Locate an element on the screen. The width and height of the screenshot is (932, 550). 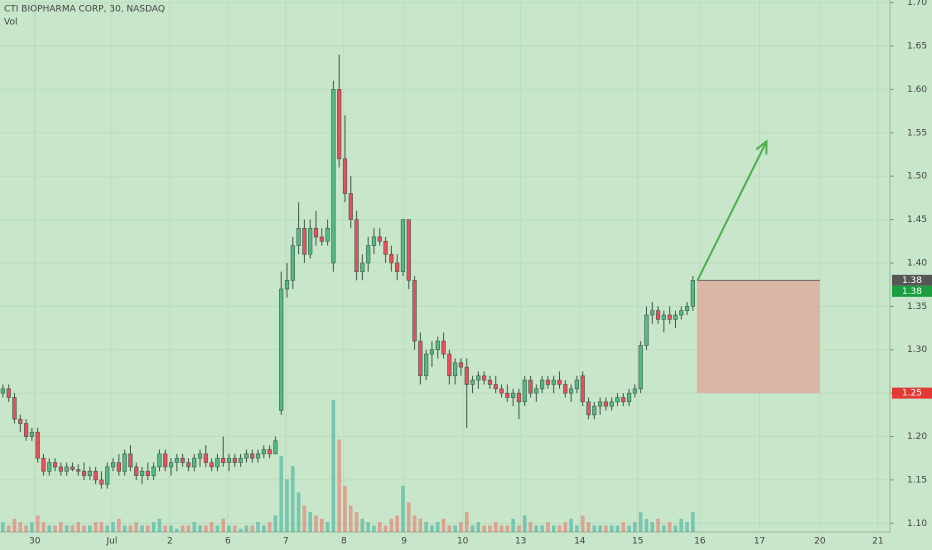
y-tick-label: 1.65 is located at coordinates (917, 46).